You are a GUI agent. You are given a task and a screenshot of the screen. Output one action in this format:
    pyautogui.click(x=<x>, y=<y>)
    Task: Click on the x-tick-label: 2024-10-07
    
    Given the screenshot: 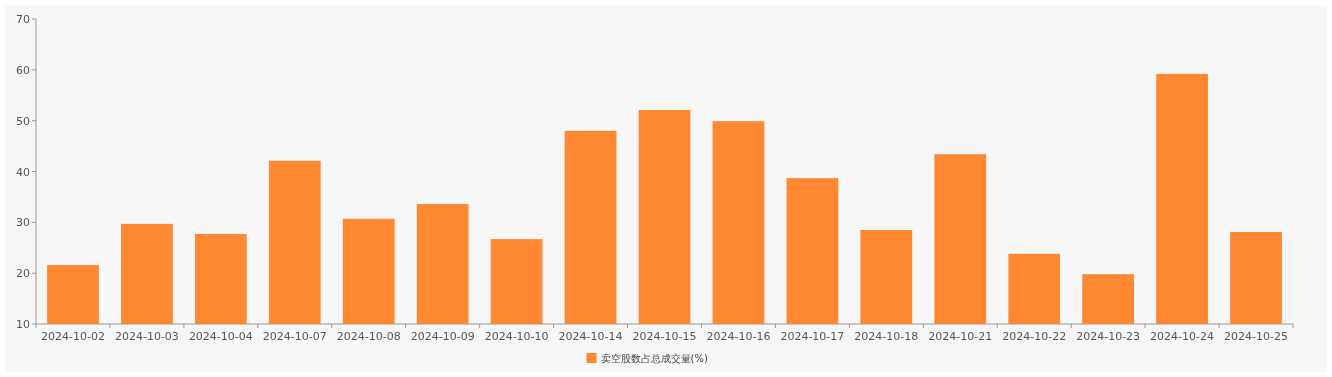 What is the action you would take?
    pyautogui.click(x=294, y=336)
    